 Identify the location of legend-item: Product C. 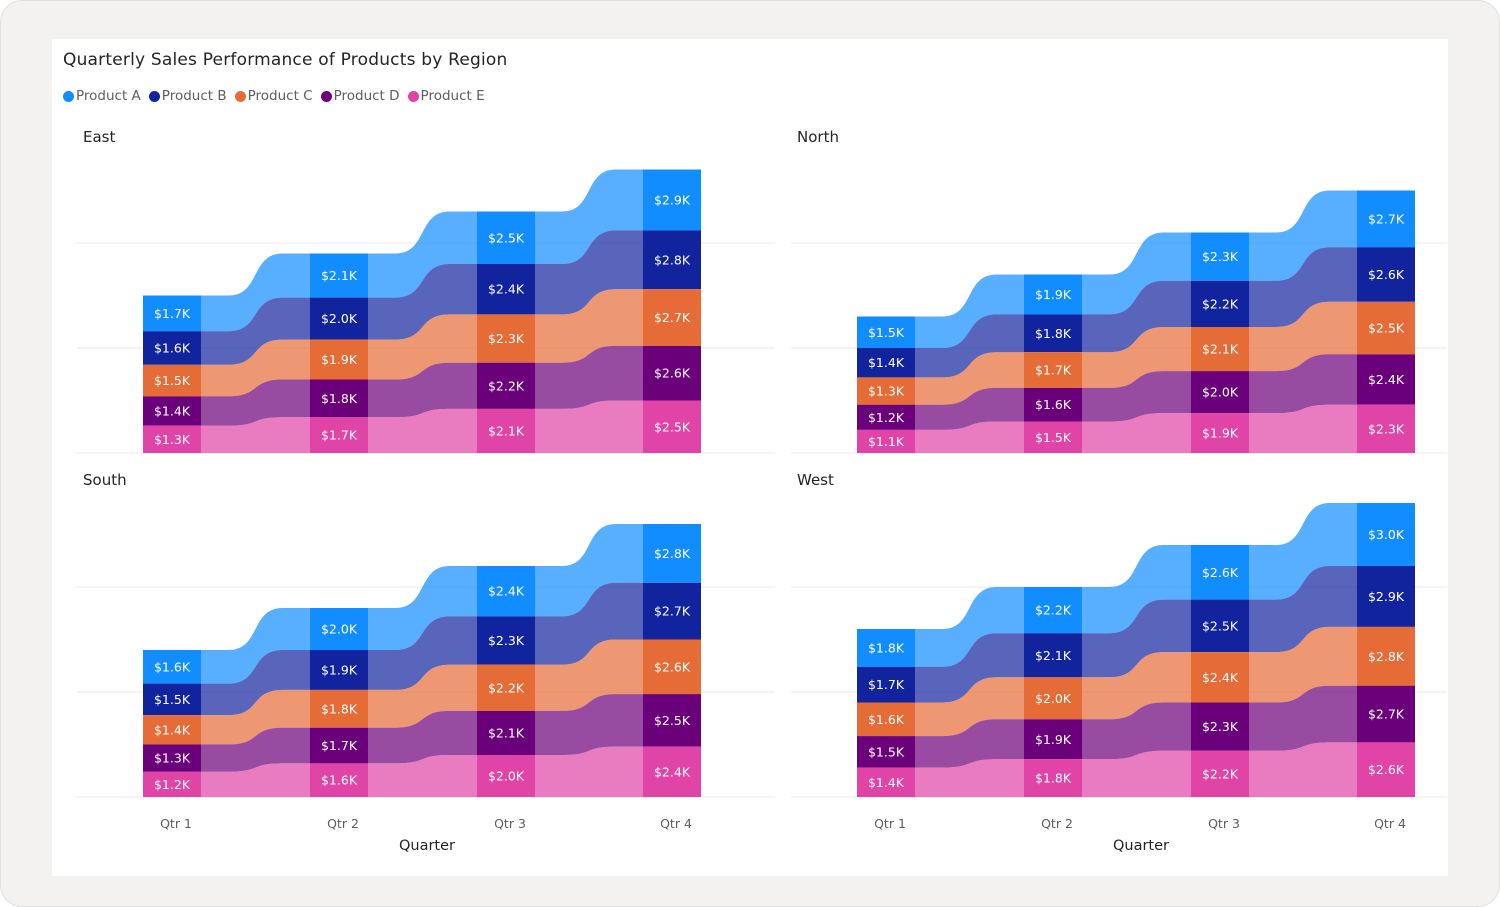
(273, 96).